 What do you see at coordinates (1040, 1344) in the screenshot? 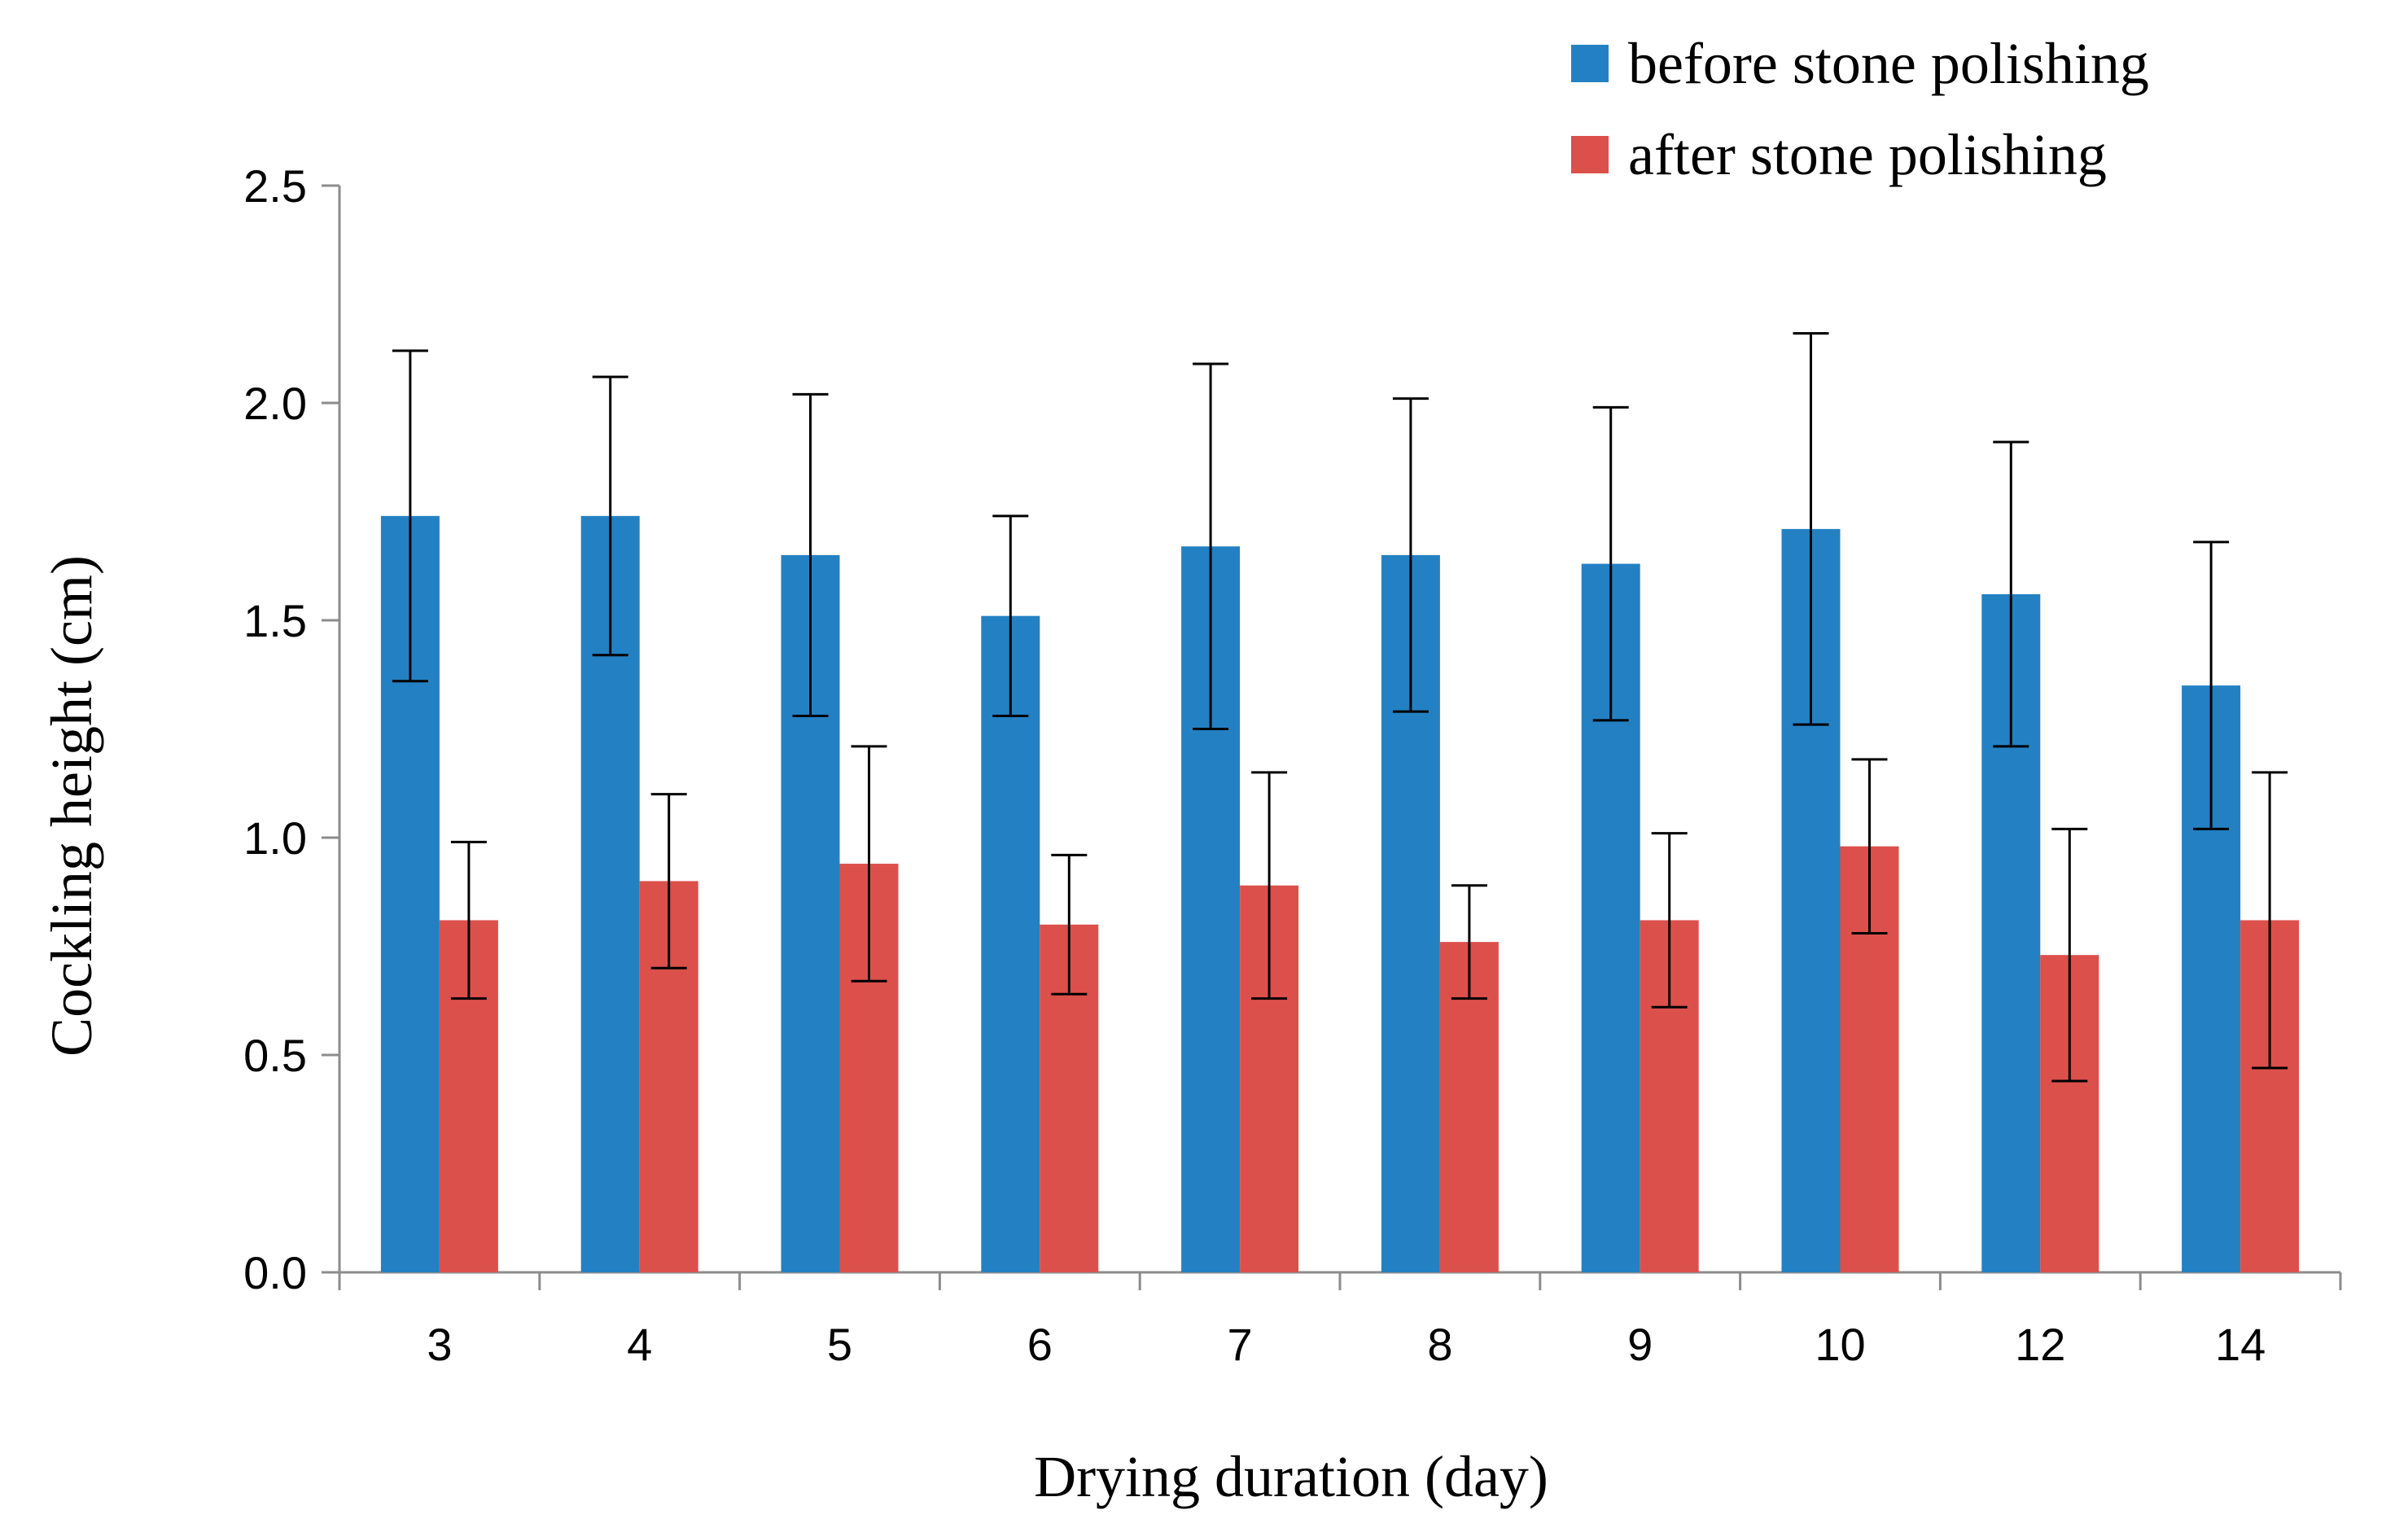
I see `x-tick-label: 6` at bounding box center [1040, 1344].